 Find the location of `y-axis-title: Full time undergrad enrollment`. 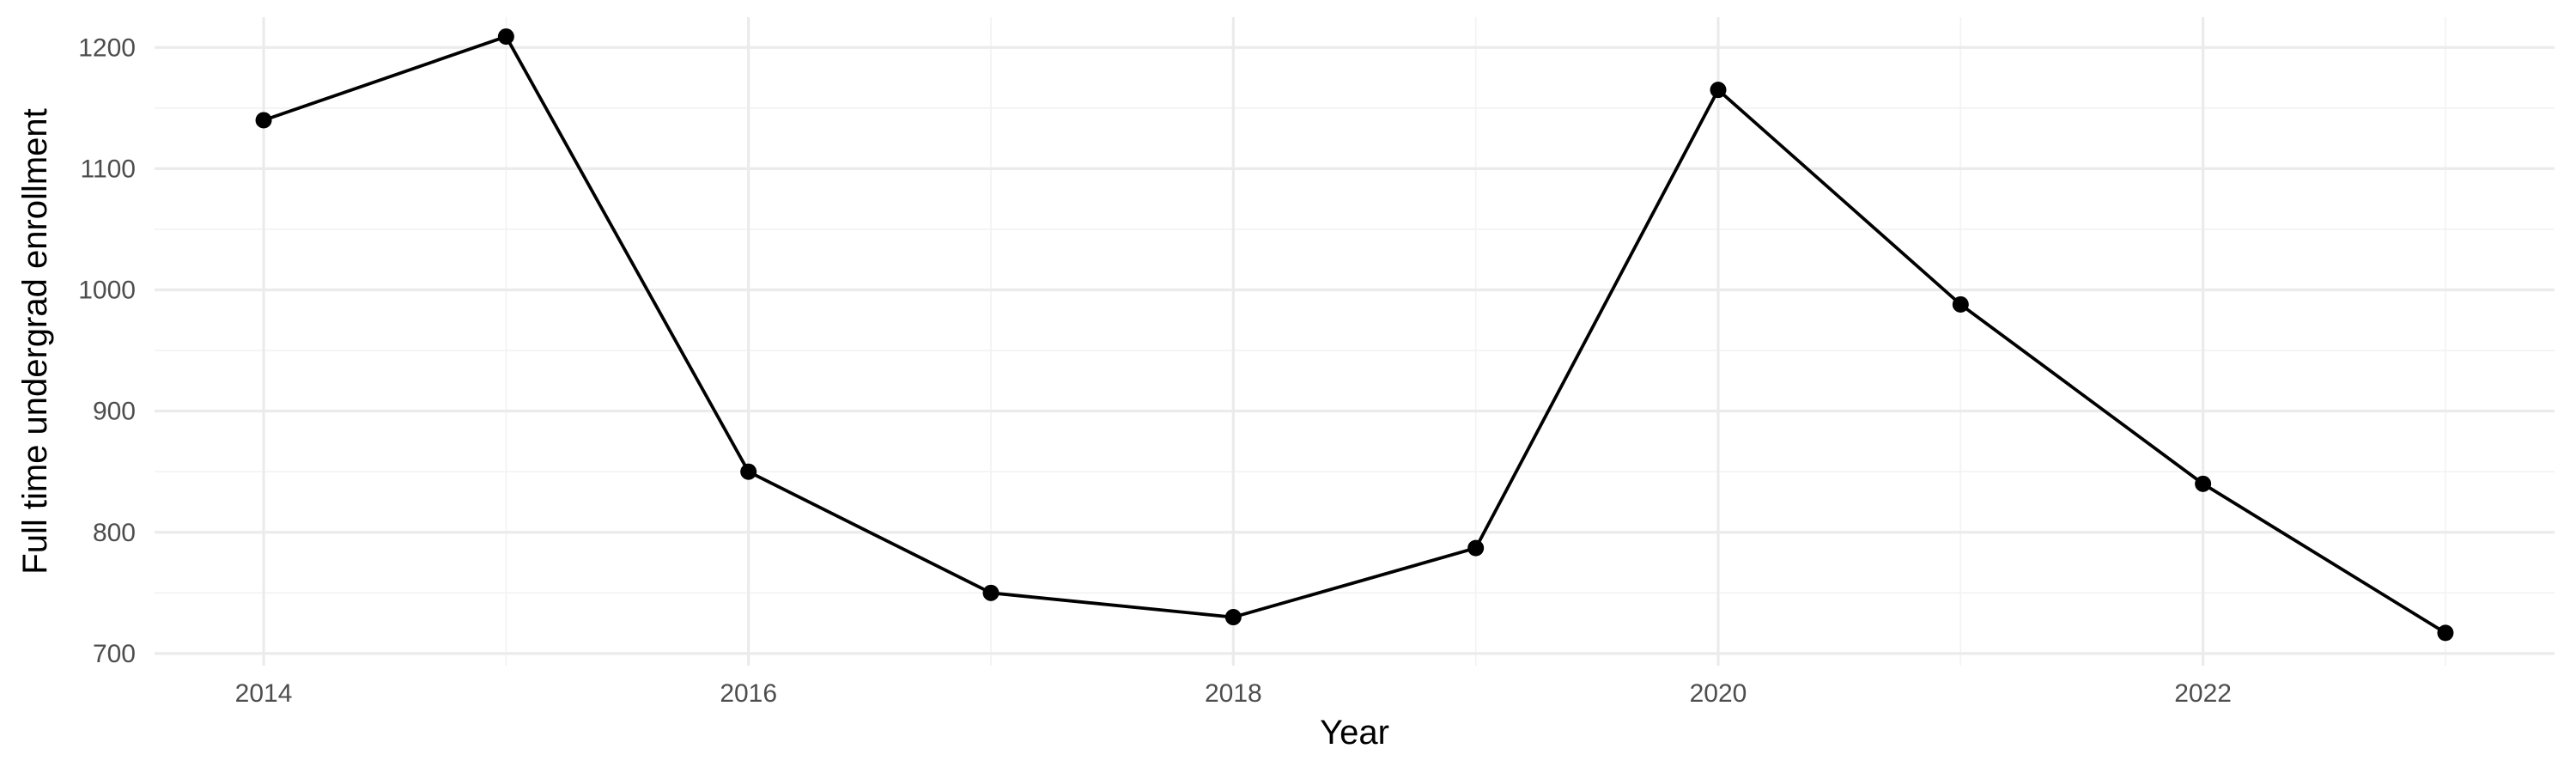

y-axis-title: Full time undergrad enrollment is located at coordinates (35, 341).